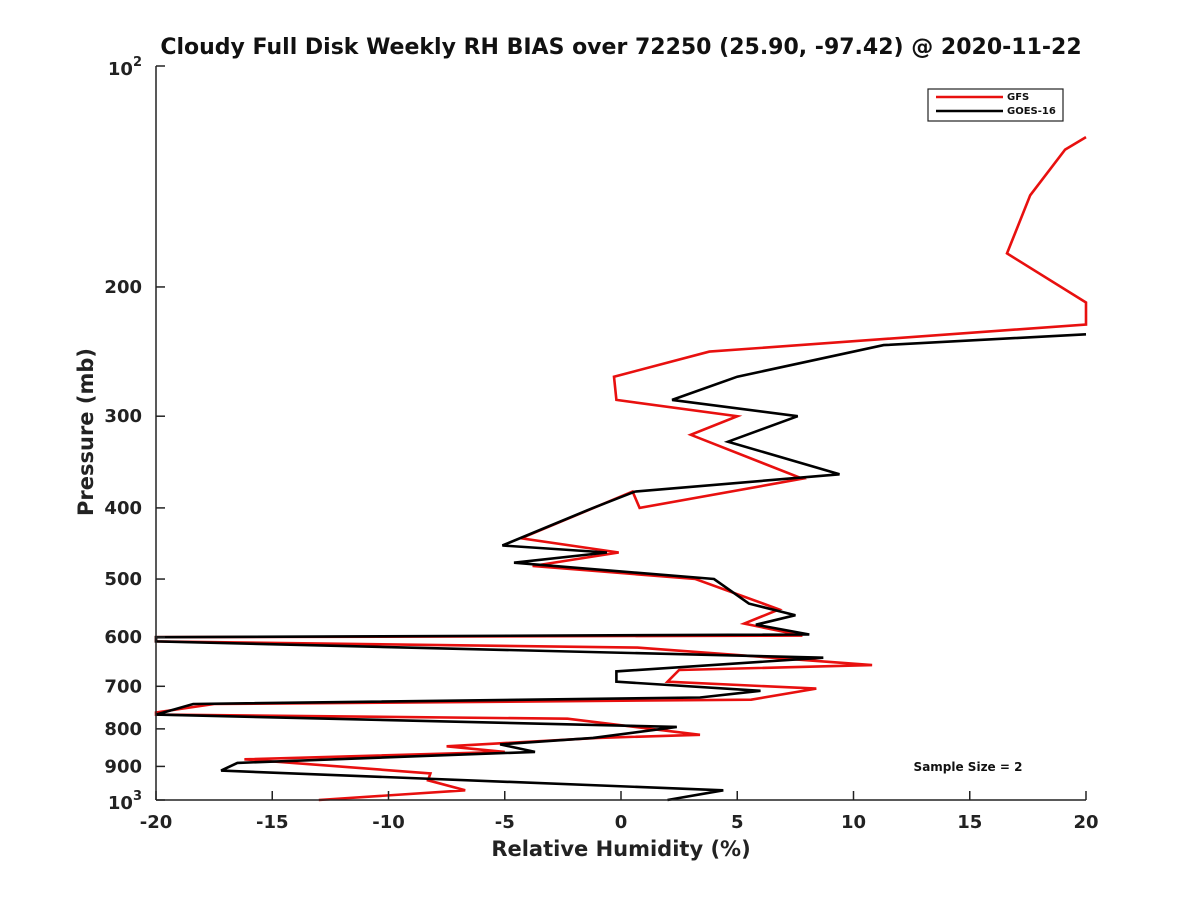  I want to click on legend: GFS GOES-16, so click(995, 105).